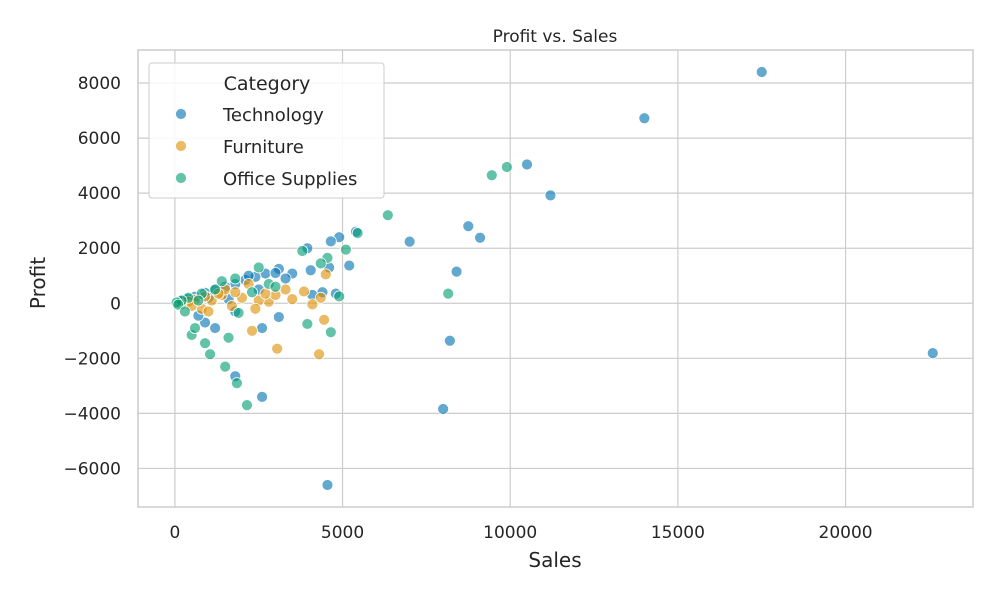 The height and width of the screenshot is (600, 1000). I want to click on legend-entries: Technology Furniture Office Supplies, so click(266, 147).